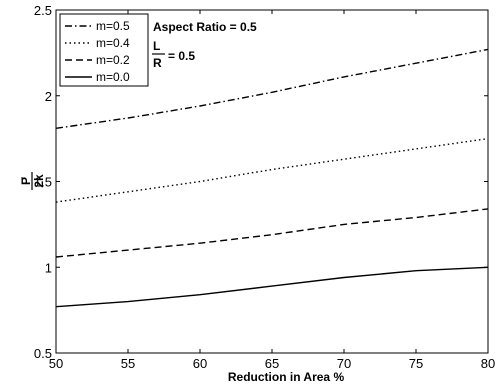 This screenshot has height=390, width=501. I want to click on annotation: Aspect Ratio = 0.5 L R = 0.5, so click(204, 45).